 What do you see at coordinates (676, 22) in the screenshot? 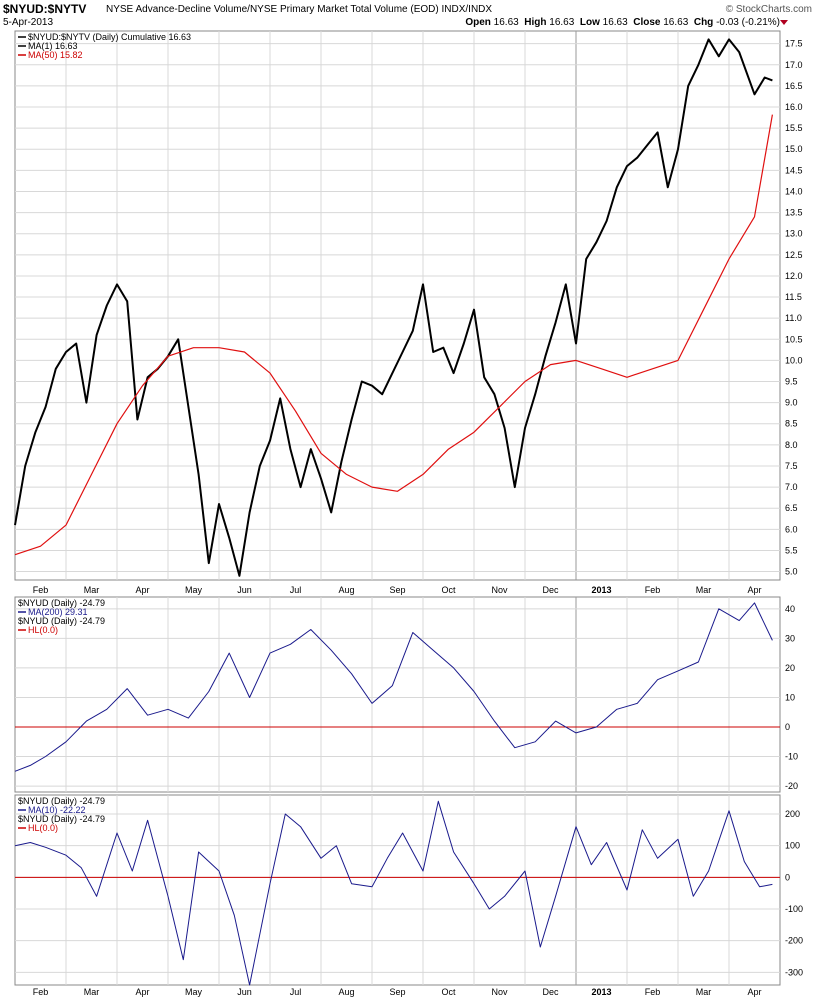
I see `close-value: 16.63` at bounding box center [676, 22].